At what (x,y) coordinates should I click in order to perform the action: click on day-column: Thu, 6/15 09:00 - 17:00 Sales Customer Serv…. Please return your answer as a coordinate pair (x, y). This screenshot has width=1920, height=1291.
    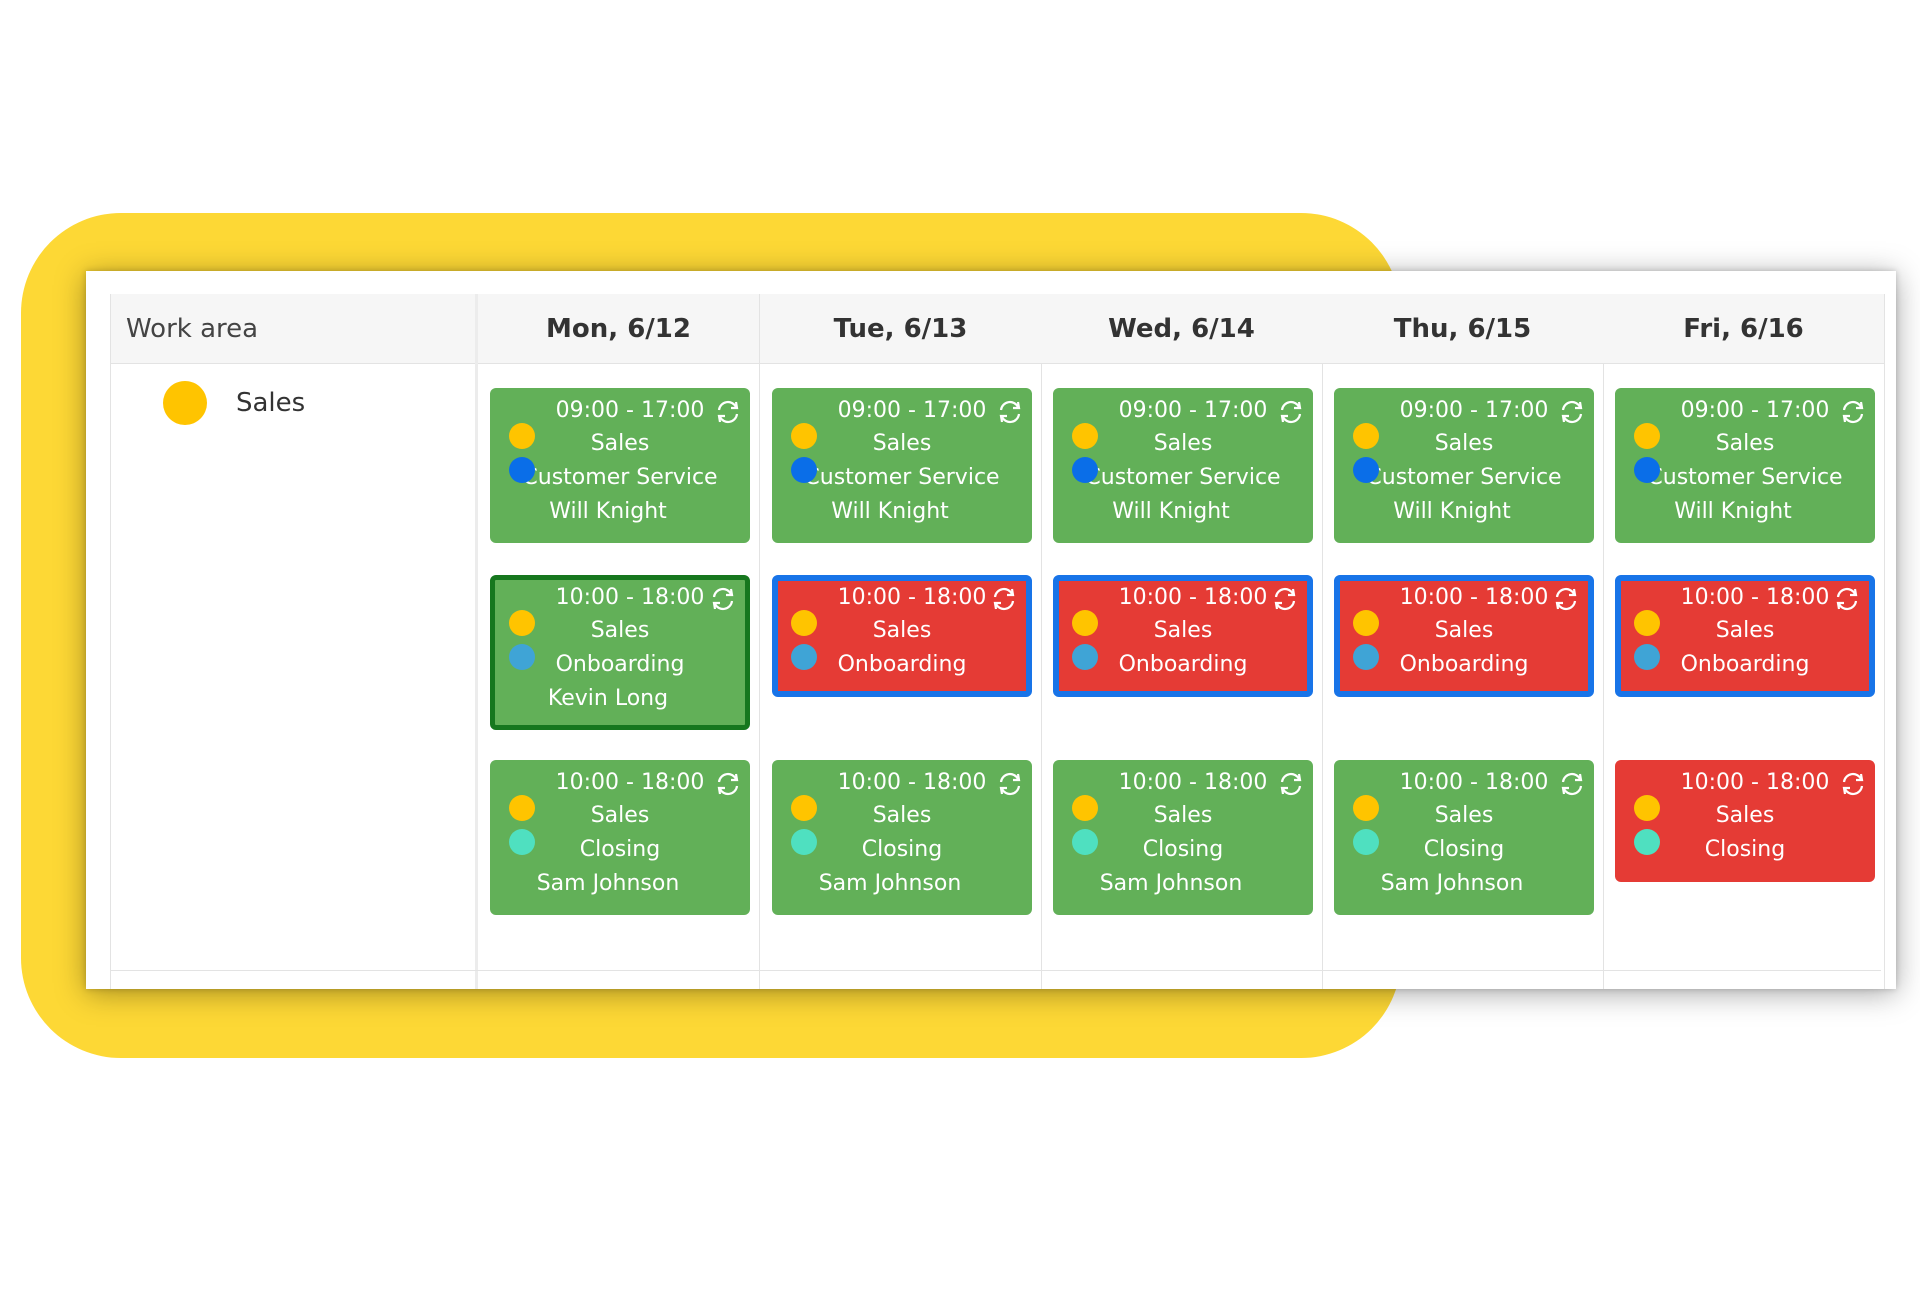
    Looking at the image, I should click on (1463, 641).